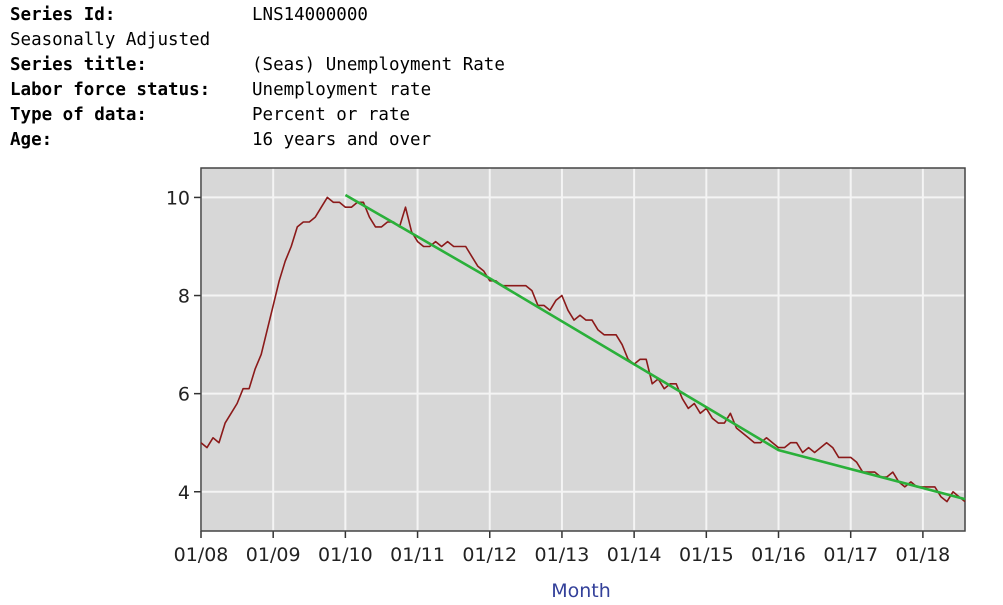 This screenshot has width=1003, height=605. What do you see at coordinates (110, 90) in the screenshot?
I see `labor-force-label: Labor force status:` at bounding box center [110, 90].